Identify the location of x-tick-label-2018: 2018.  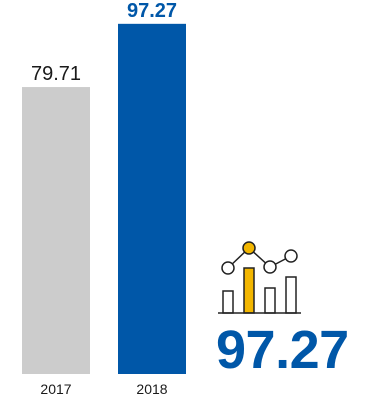
(151, 389).